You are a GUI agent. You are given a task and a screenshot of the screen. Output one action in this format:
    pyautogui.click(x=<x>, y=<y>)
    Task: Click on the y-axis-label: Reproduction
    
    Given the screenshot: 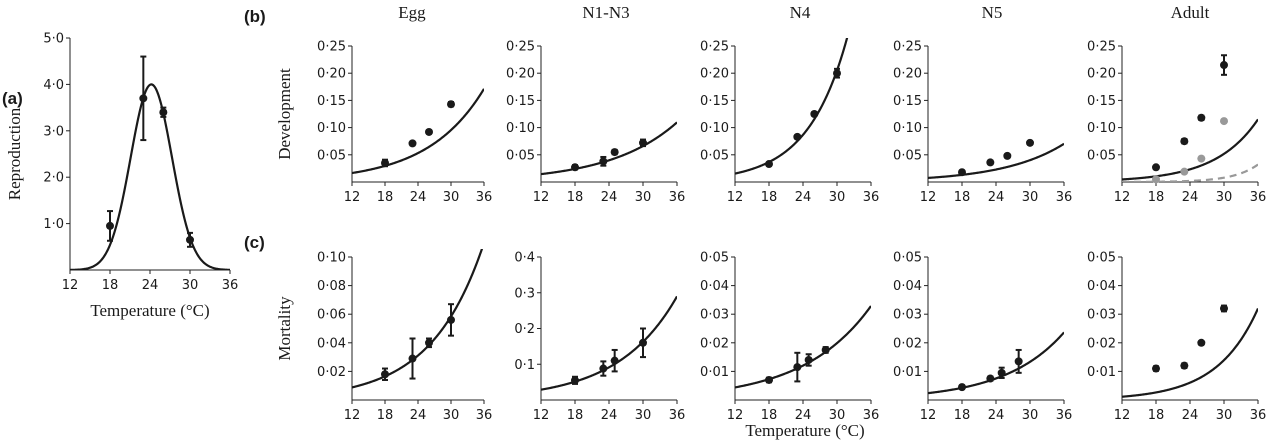 What is the action you would take?
    pyautogui.click(x=14, y=153)
    